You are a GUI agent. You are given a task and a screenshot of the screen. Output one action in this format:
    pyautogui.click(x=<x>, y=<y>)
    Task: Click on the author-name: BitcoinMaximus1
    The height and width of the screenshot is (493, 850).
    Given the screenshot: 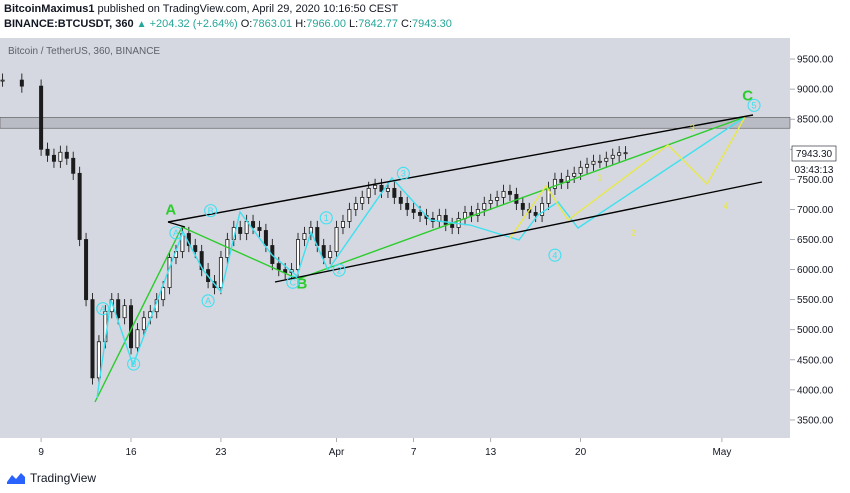 What is the action you would take?
    pyautogui.click(x=49, y=9)
    